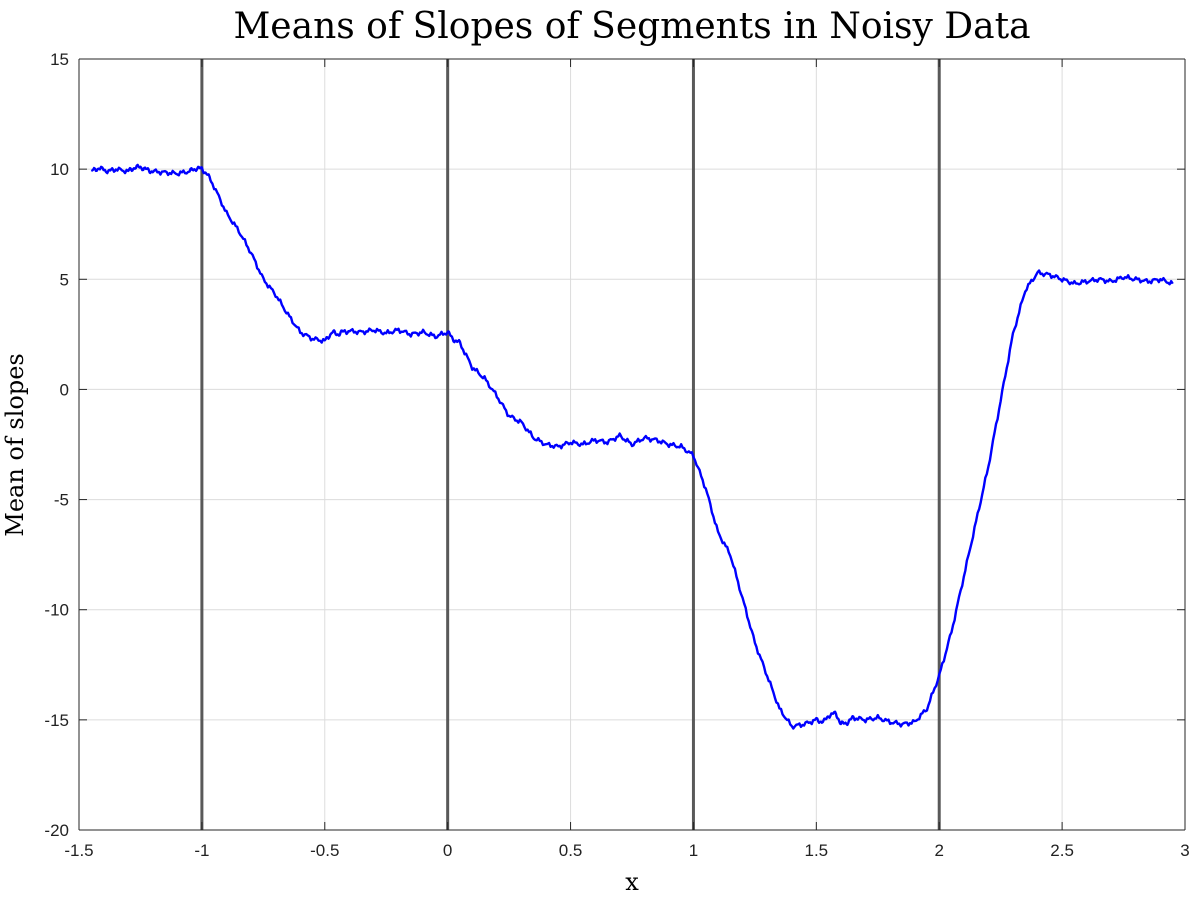  What do you see at coordinates (324, 850) in the screenshot?
I see `x-tick-label: -0.5` at bounding box center [324, 850].